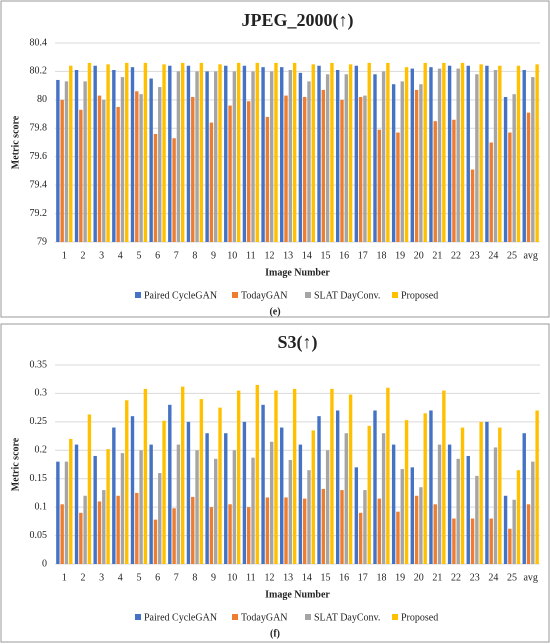  What do you see at coordinates (530, 255) in the screenshot?
I see `x-tick-label: avg` at bounding box center [530, 255].